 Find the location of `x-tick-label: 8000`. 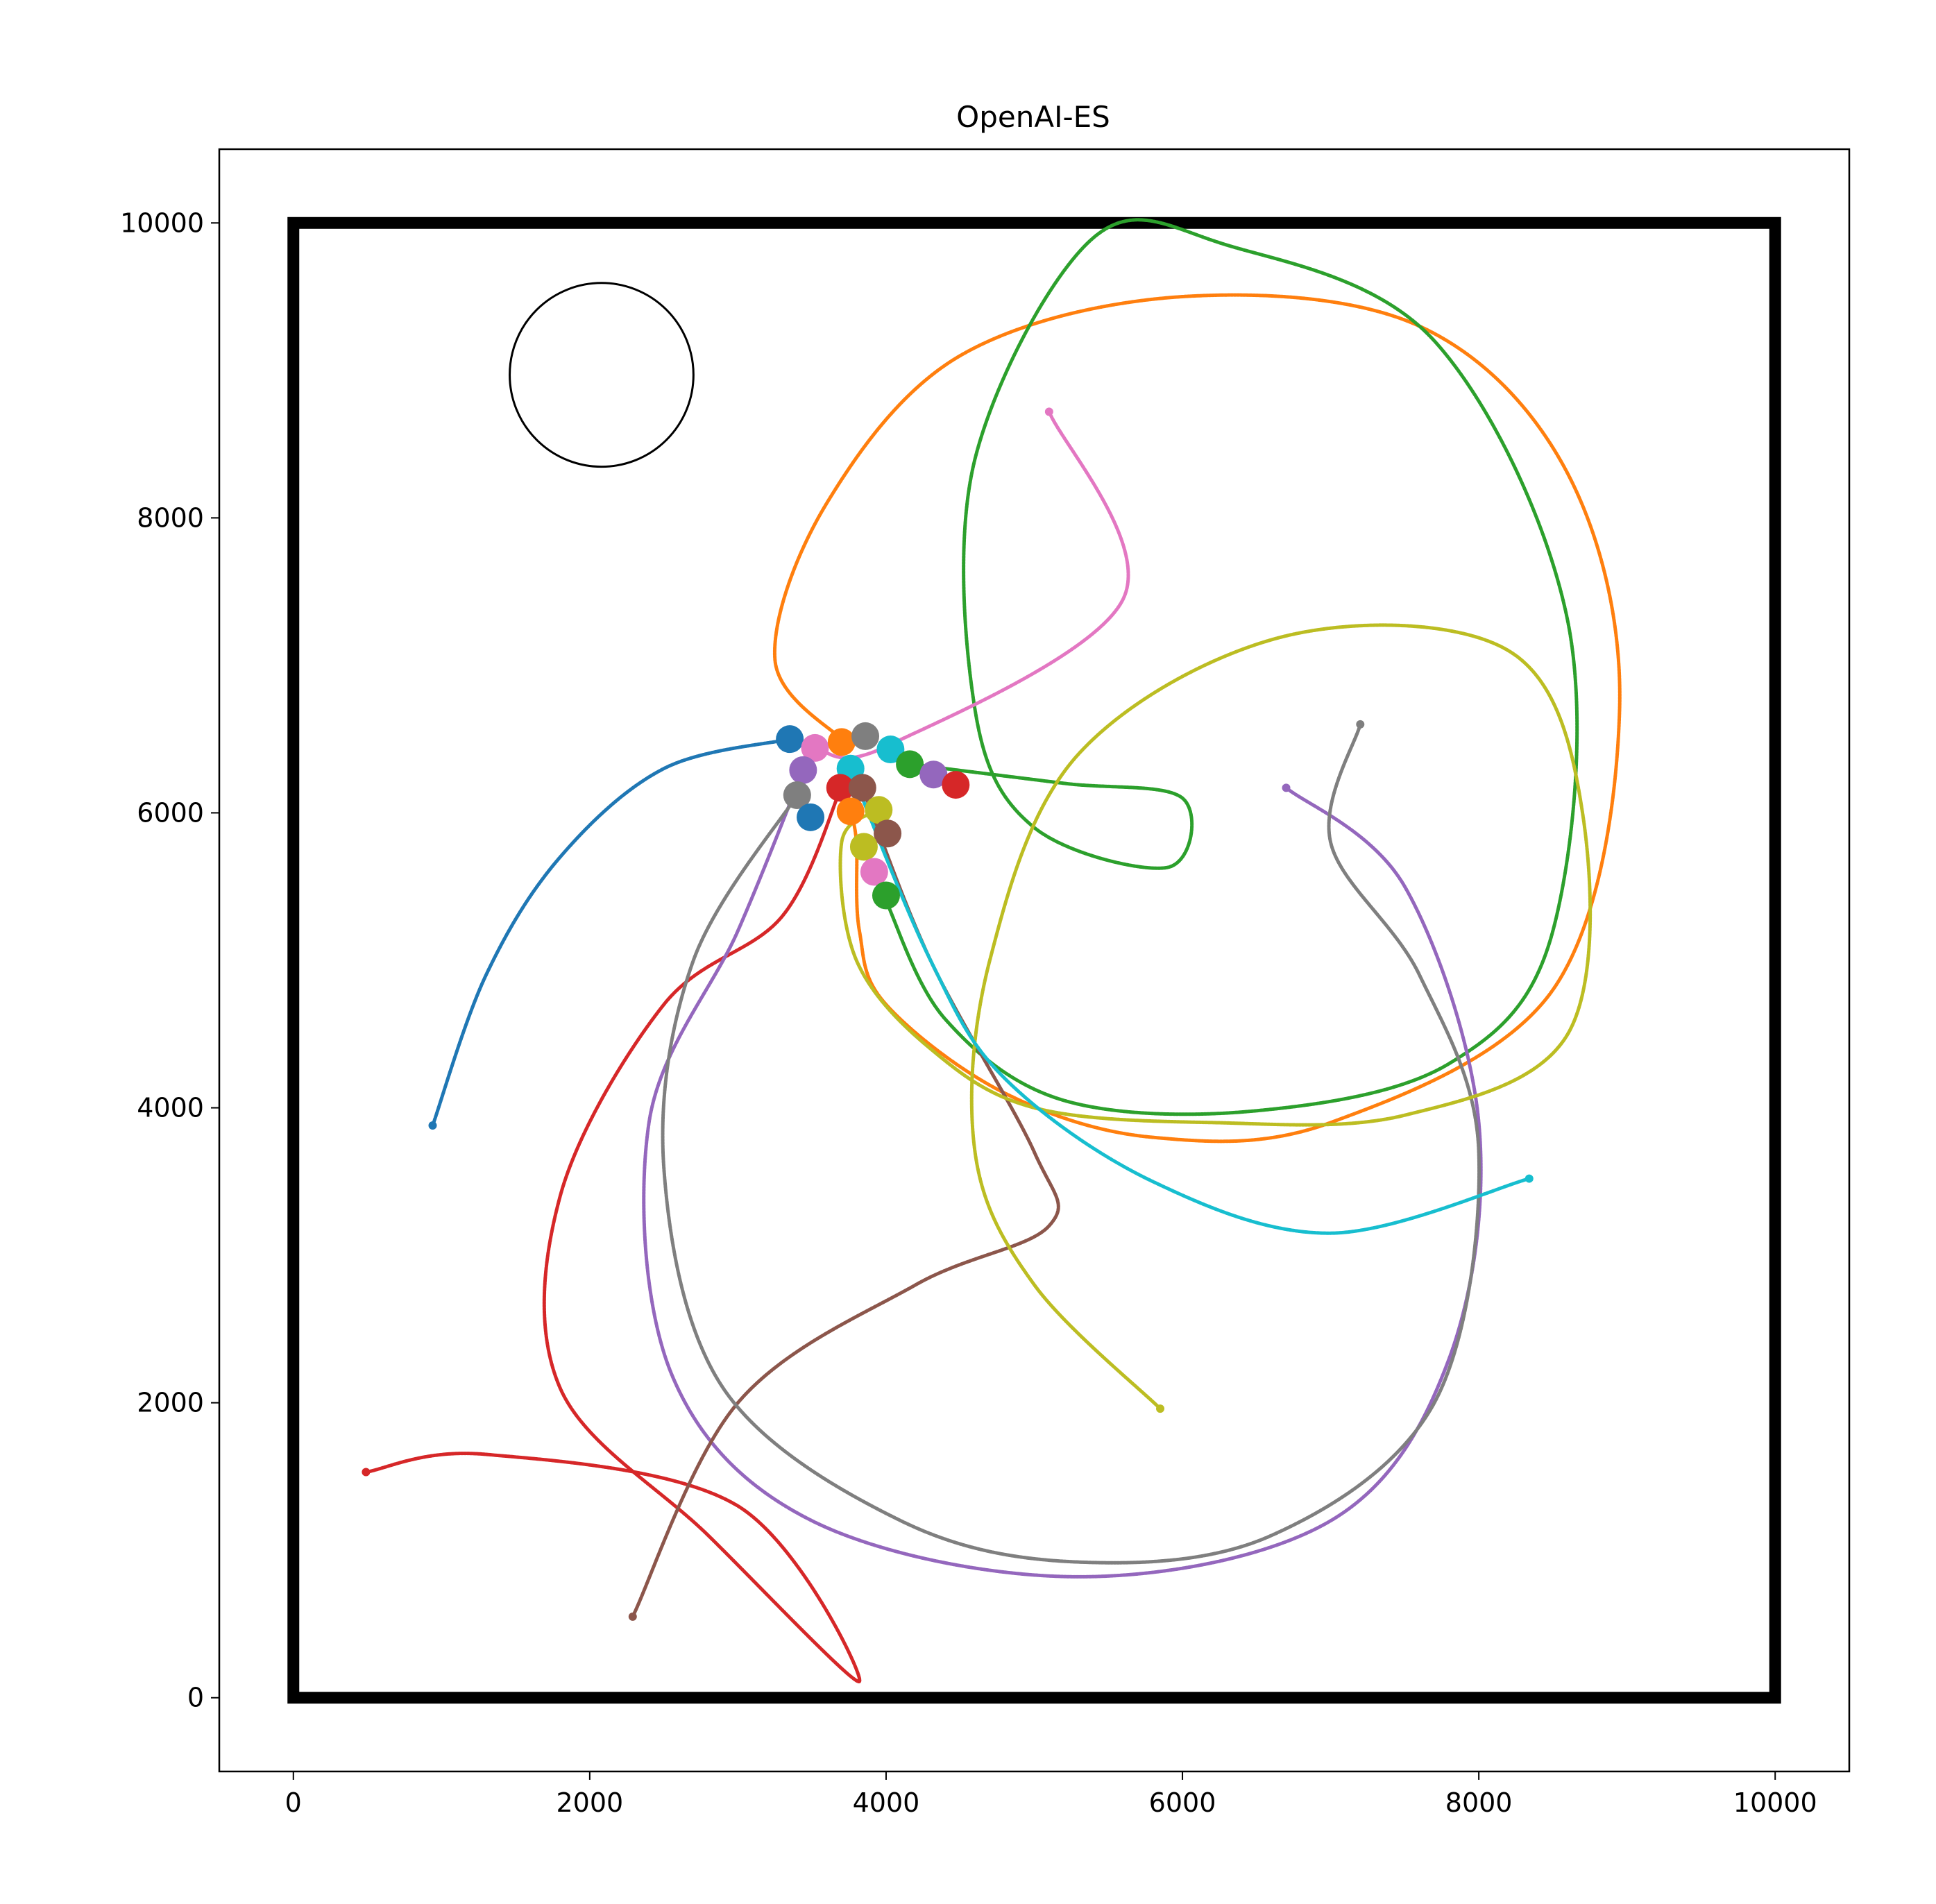

x-tick-label: 8000 is located at coordinates (1479, 1802).